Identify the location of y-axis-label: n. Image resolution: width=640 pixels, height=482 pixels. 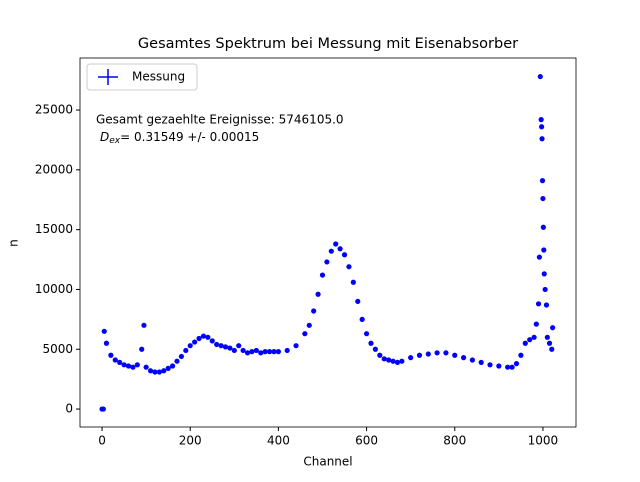
(14, 243).